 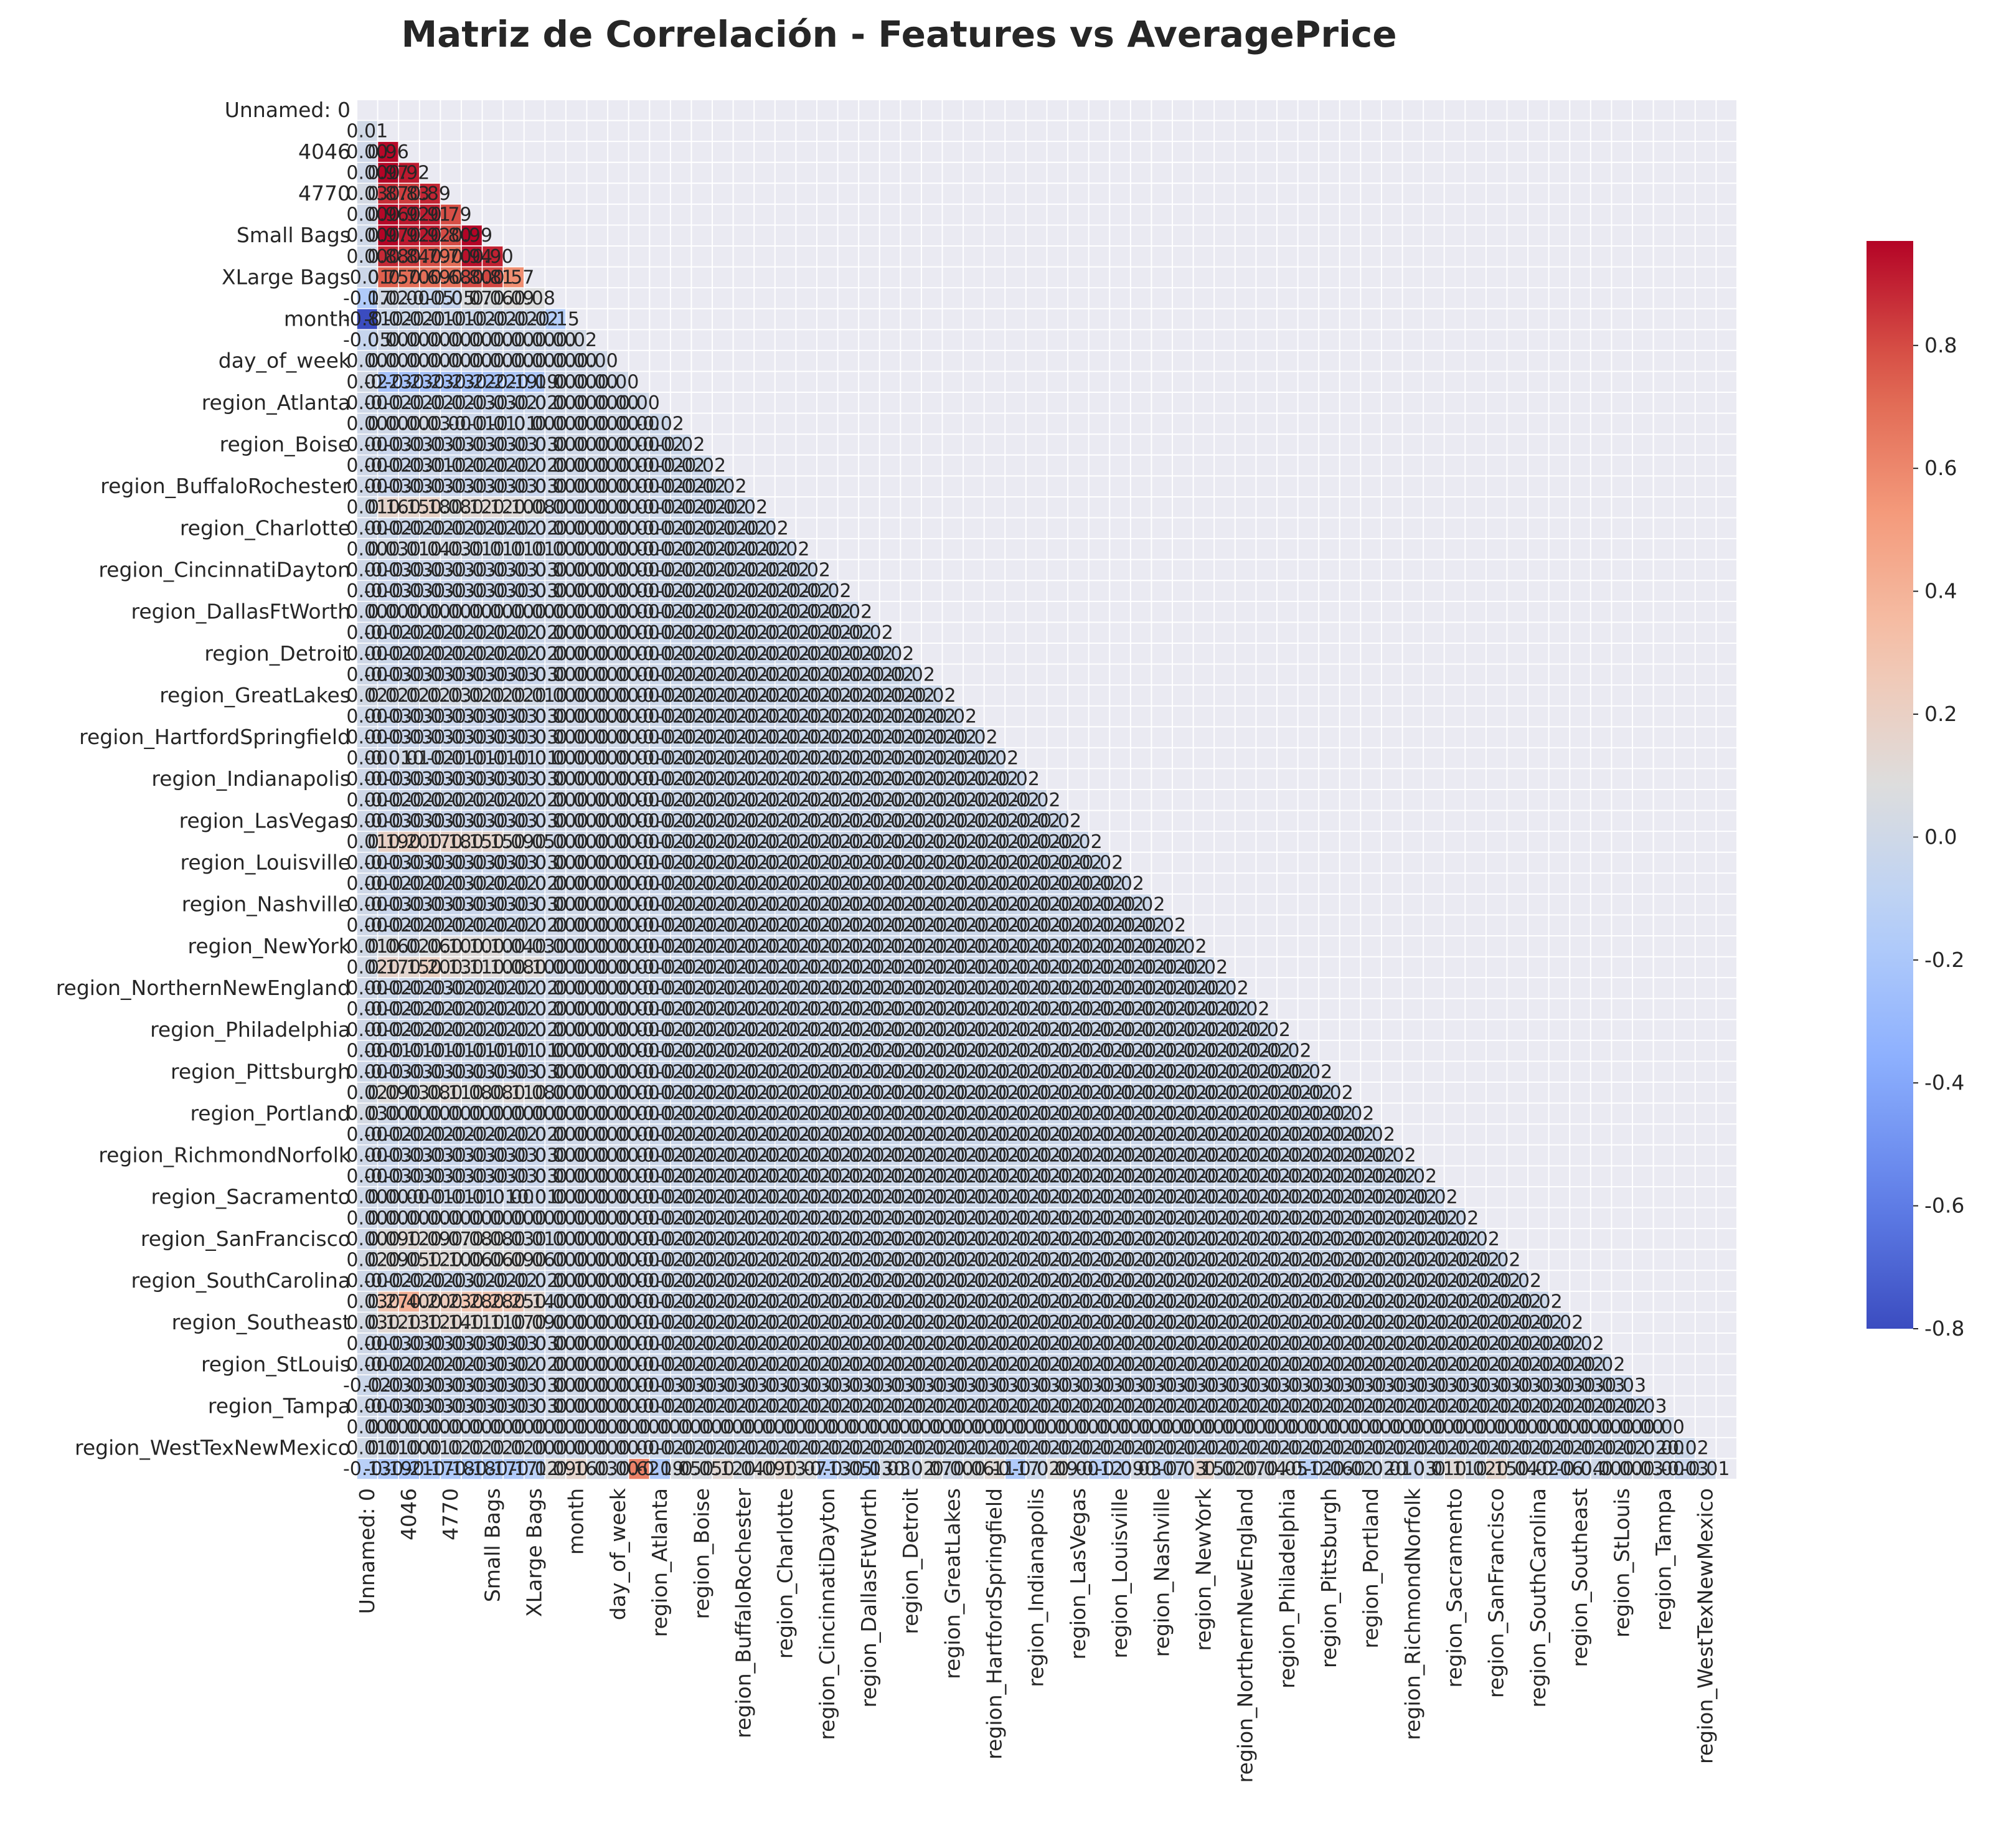 I want to click on x-tick-label: Unnamed: 0, so click(x=367, y=1551).